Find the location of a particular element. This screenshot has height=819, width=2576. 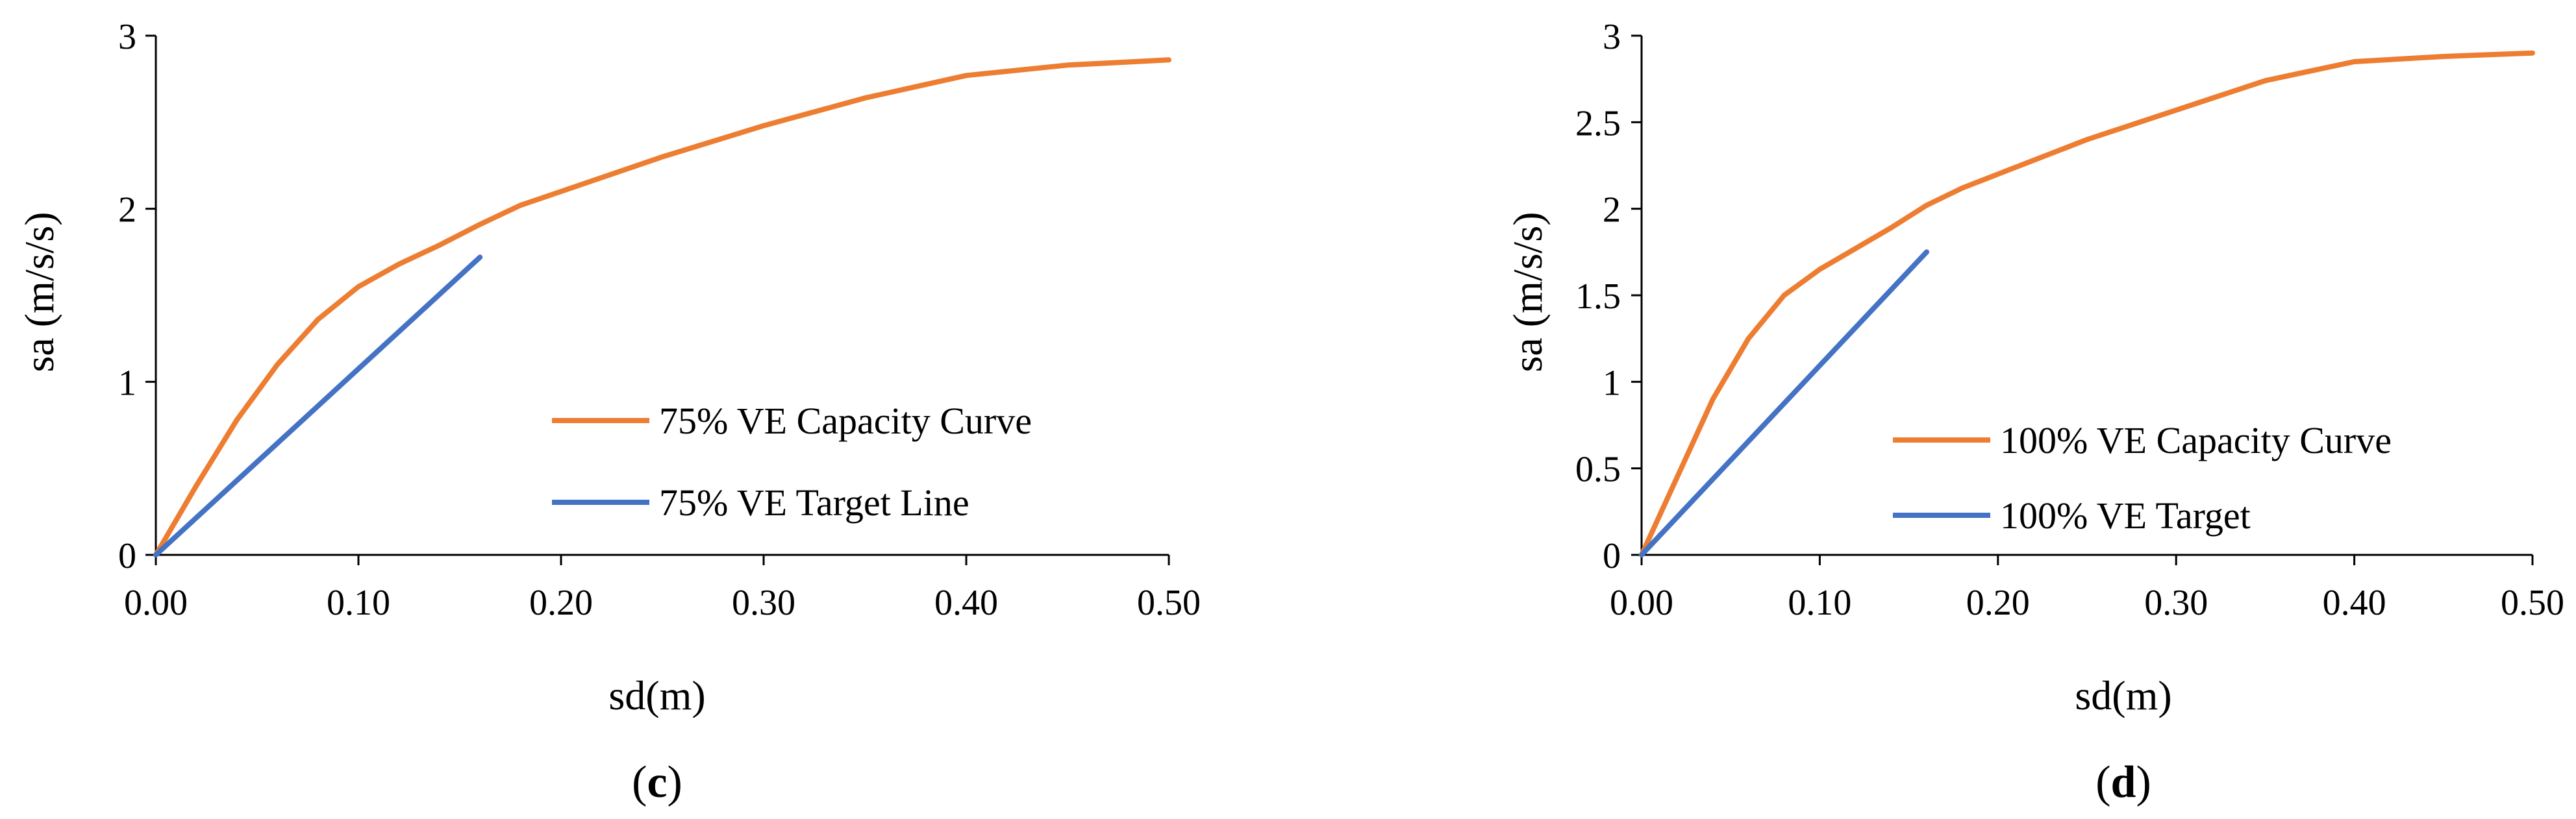

chart-d-y-tick-label: 3 is located at coordinates (1612, 37).